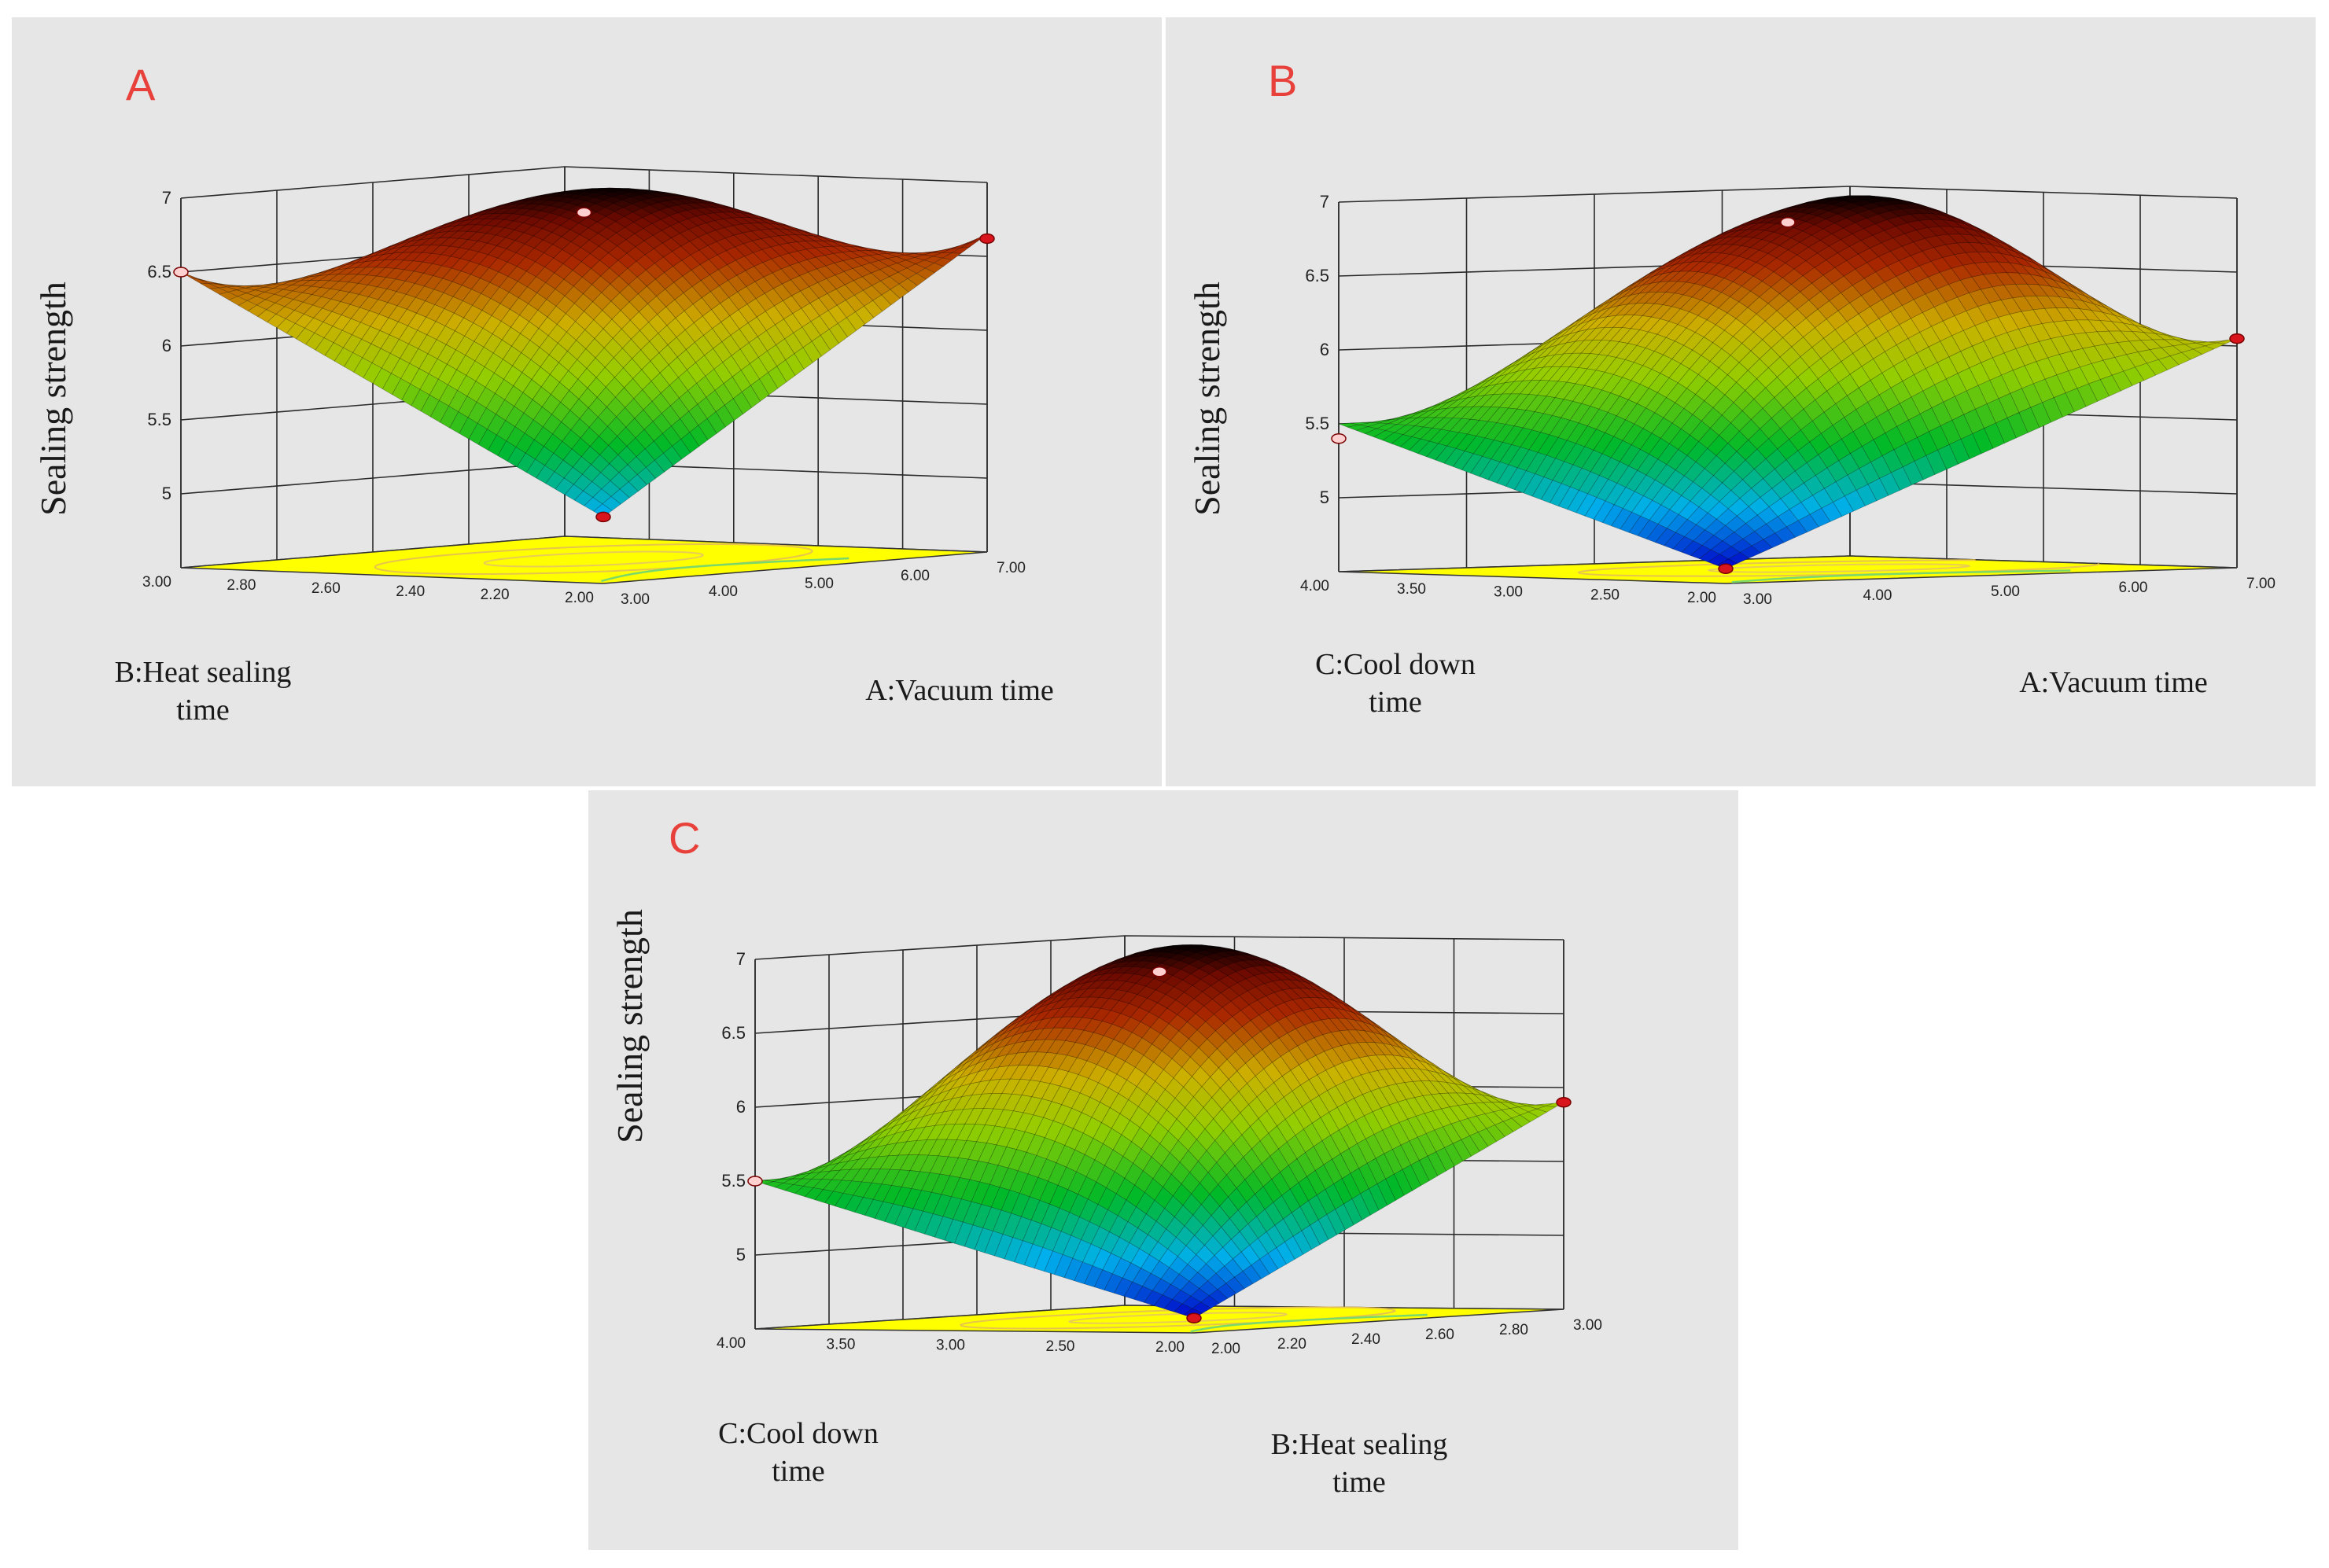 Image resolution: width=2329 pixels, height=1568 pixels. What do you see at coordinates (2113, 682) in the screenshot?
I see `x-axis-label: A:Vacuum time` at bounding box center [2113, 682].